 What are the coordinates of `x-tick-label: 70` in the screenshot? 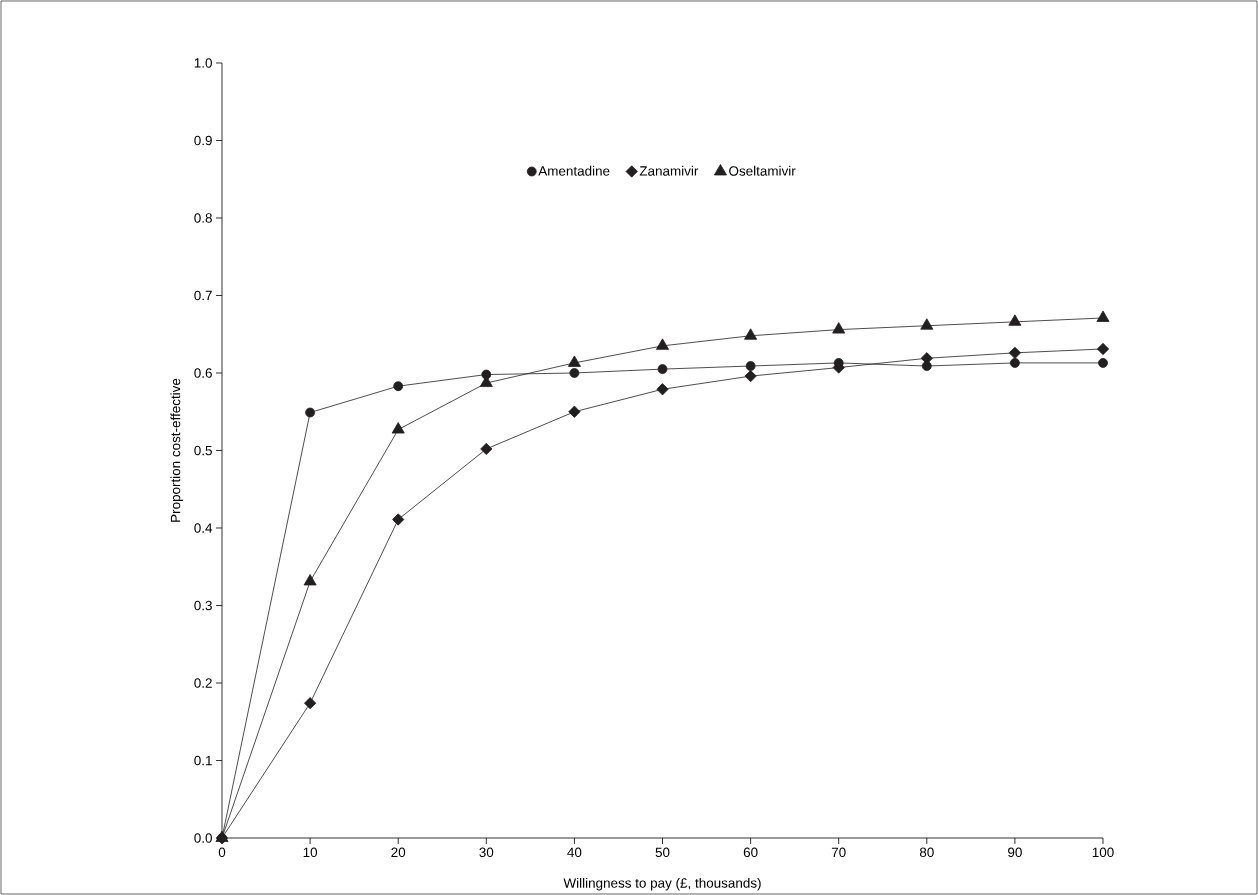 It's located at (838, 852).